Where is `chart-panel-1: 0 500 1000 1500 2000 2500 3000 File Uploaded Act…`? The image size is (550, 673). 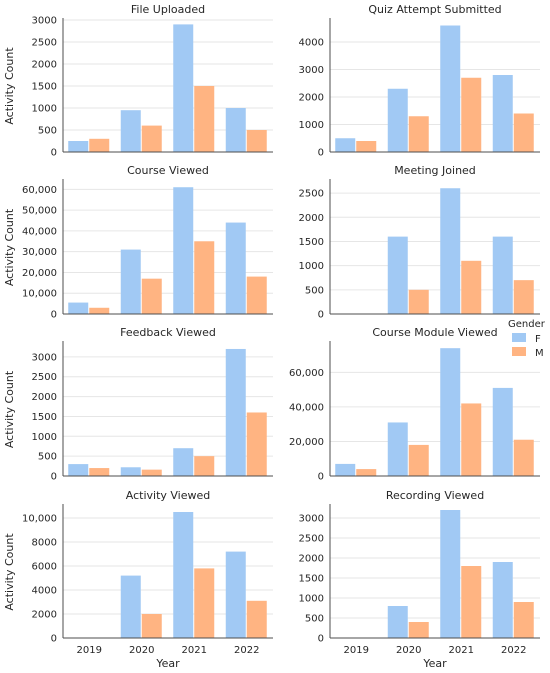 chart-panel-1: 0 500 1000 1500 2000 2500 3000 File Uploaded Act… is located at coordinates (138, 81).